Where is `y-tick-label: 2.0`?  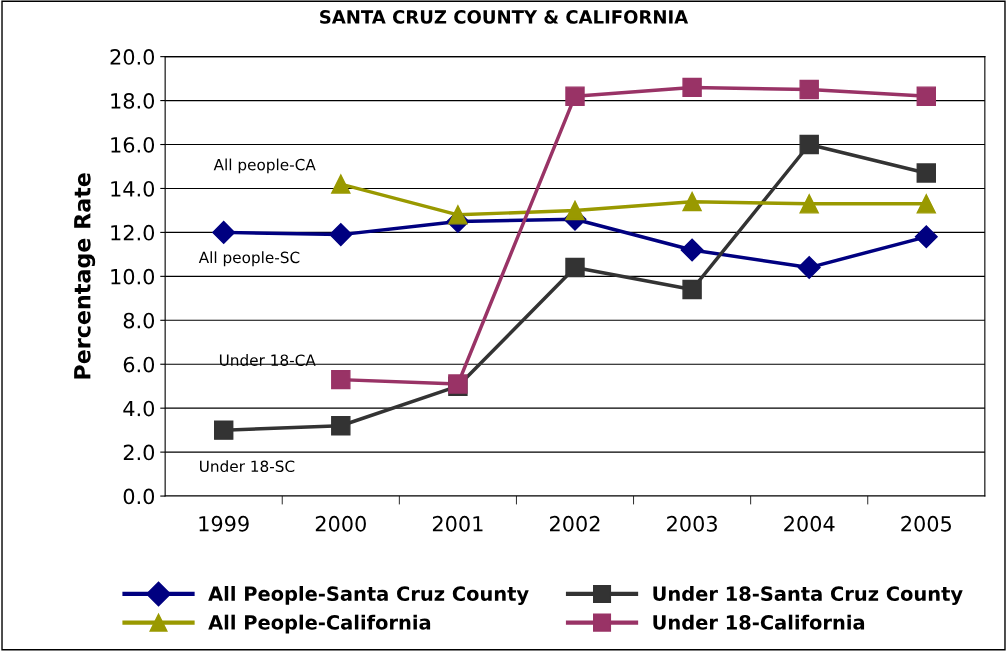
y-tick-label: 2.0 is located at coordinates (139, 452).